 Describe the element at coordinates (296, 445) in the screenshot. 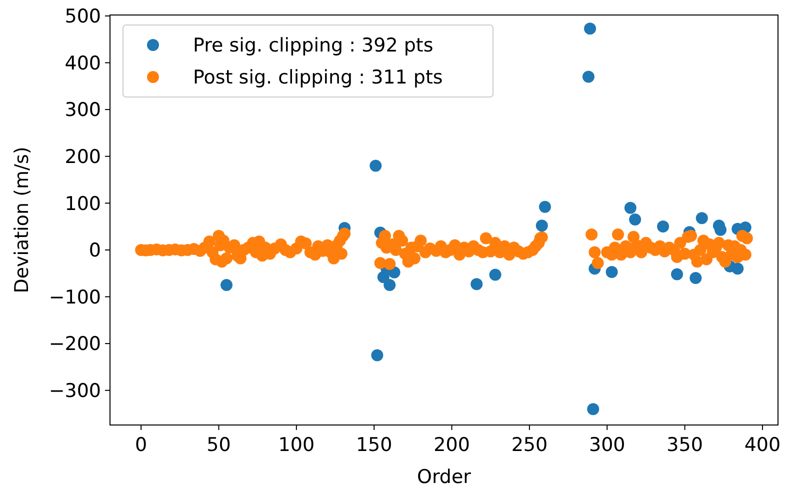

I see `x-tick-label: 100` at that location.